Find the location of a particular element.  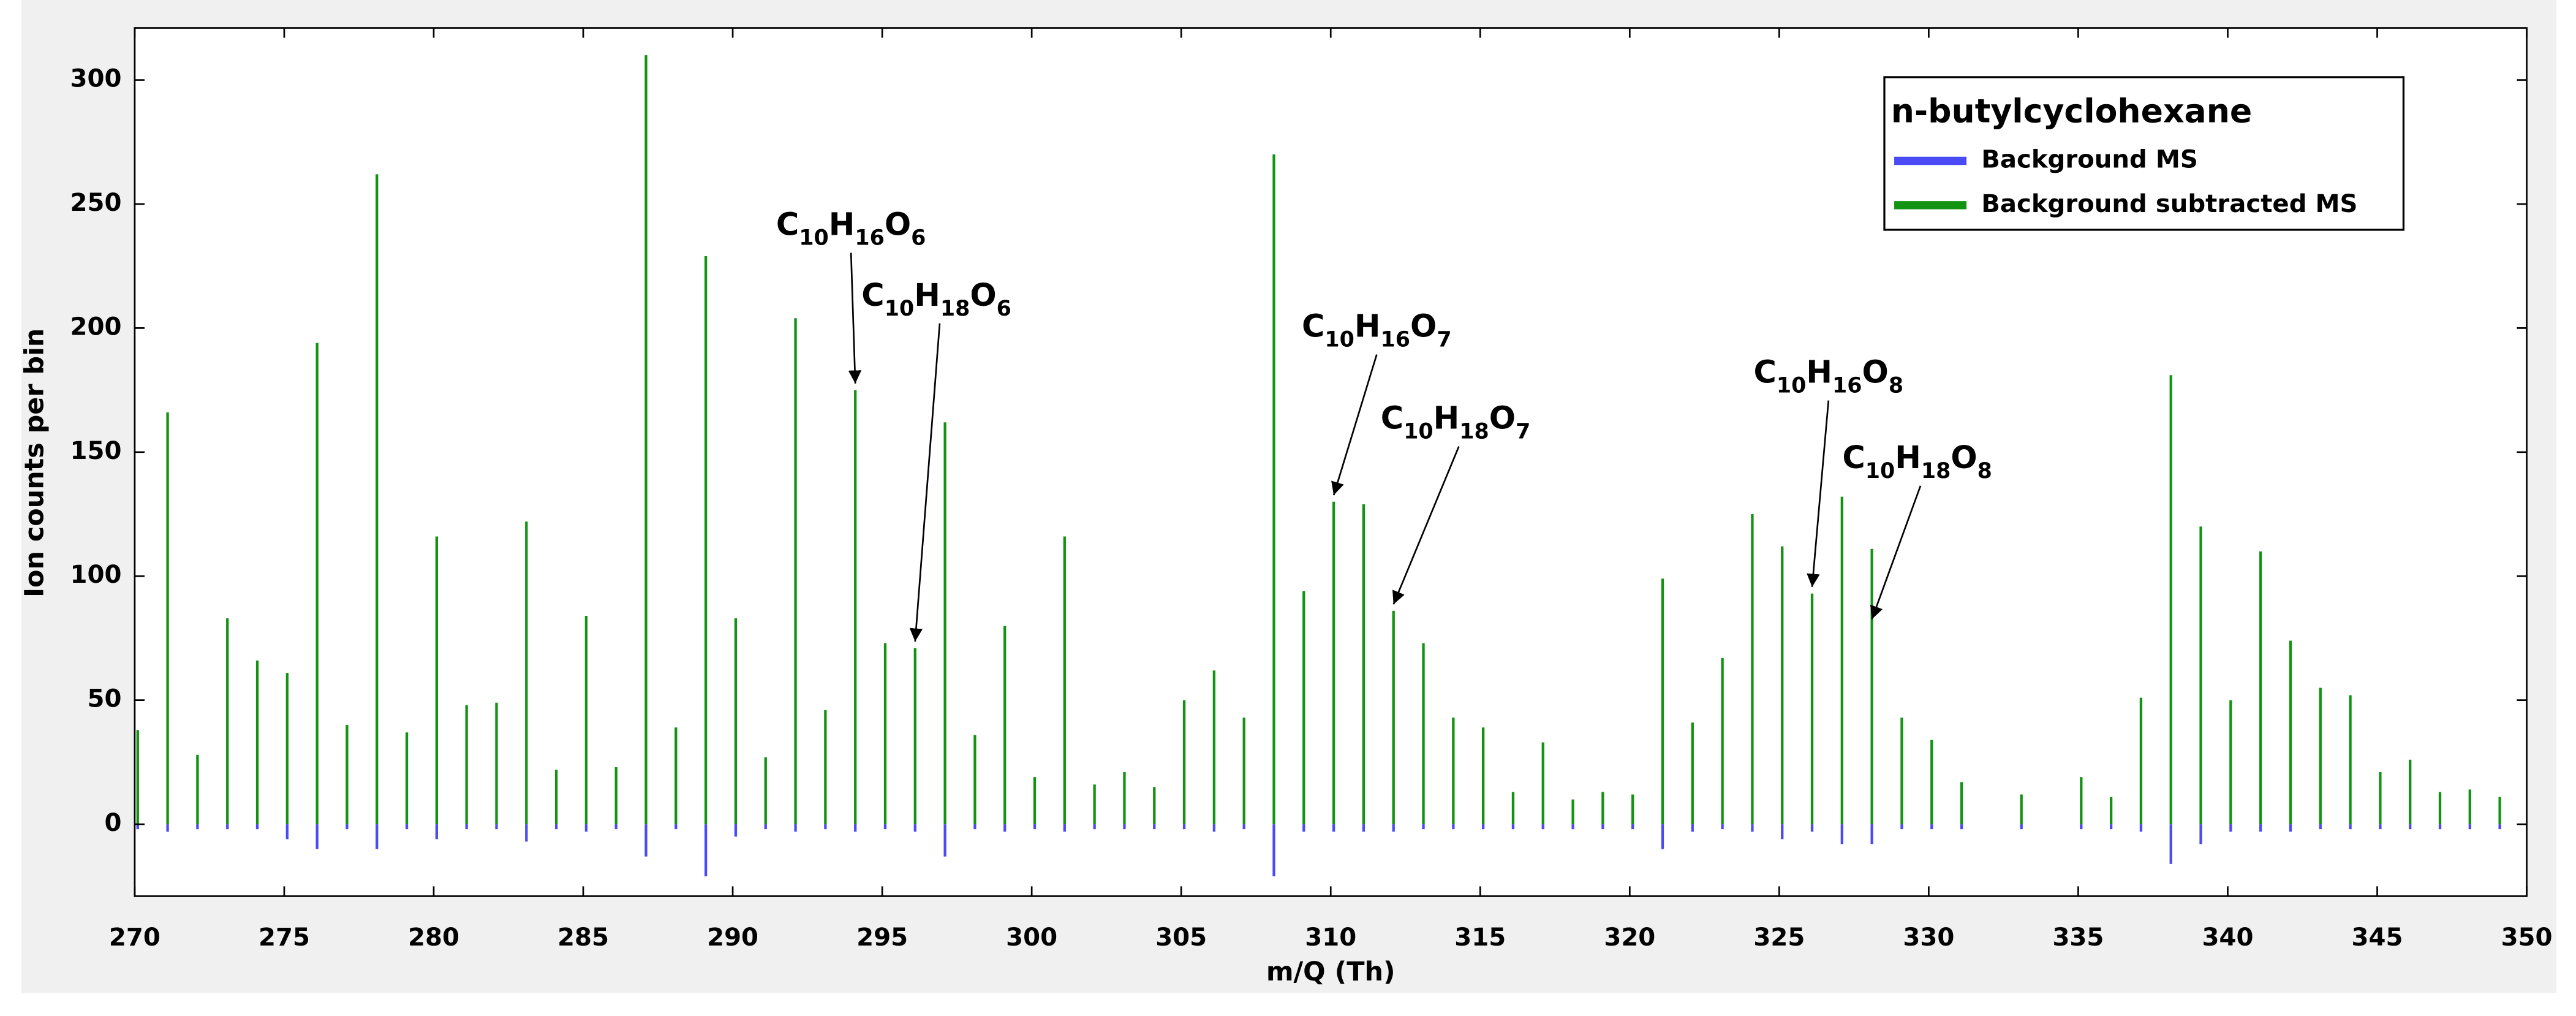

x-axis-label: m/Q (Th) is located at coordinates (1331, 972).